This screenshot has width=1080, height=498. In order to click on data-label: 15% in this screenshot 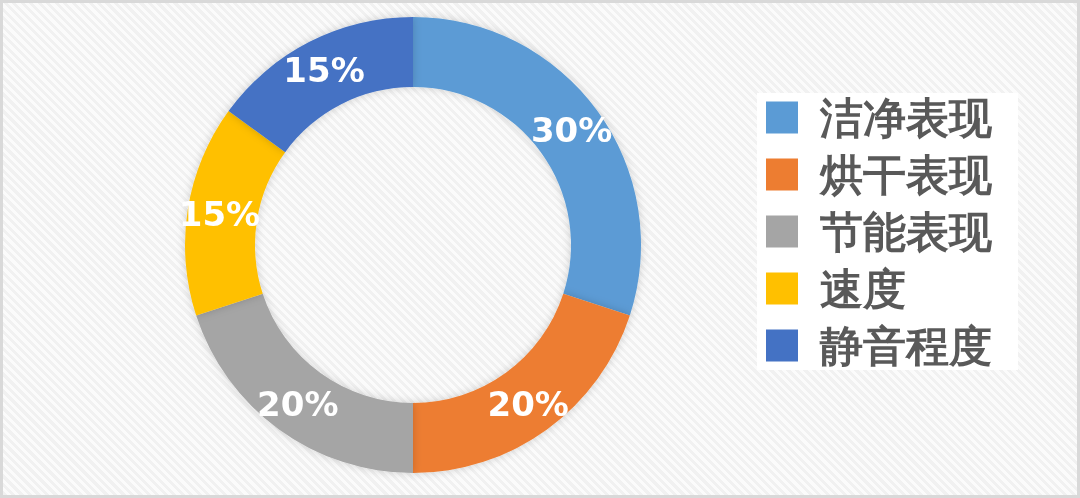, I will do `click(324, 70)`.